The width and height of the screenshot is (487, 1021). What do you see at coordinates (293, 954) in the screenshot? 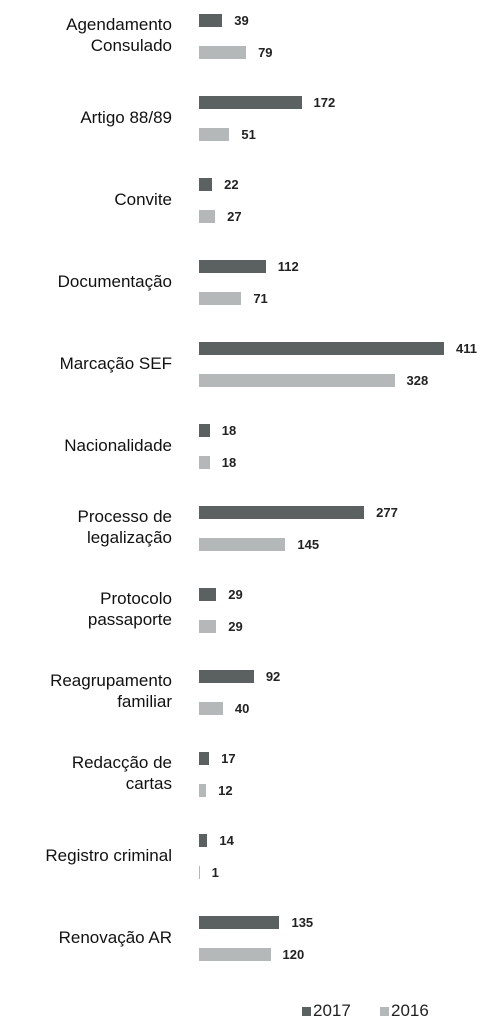
I see `value-label: 120` at bounding box center [293, 954].